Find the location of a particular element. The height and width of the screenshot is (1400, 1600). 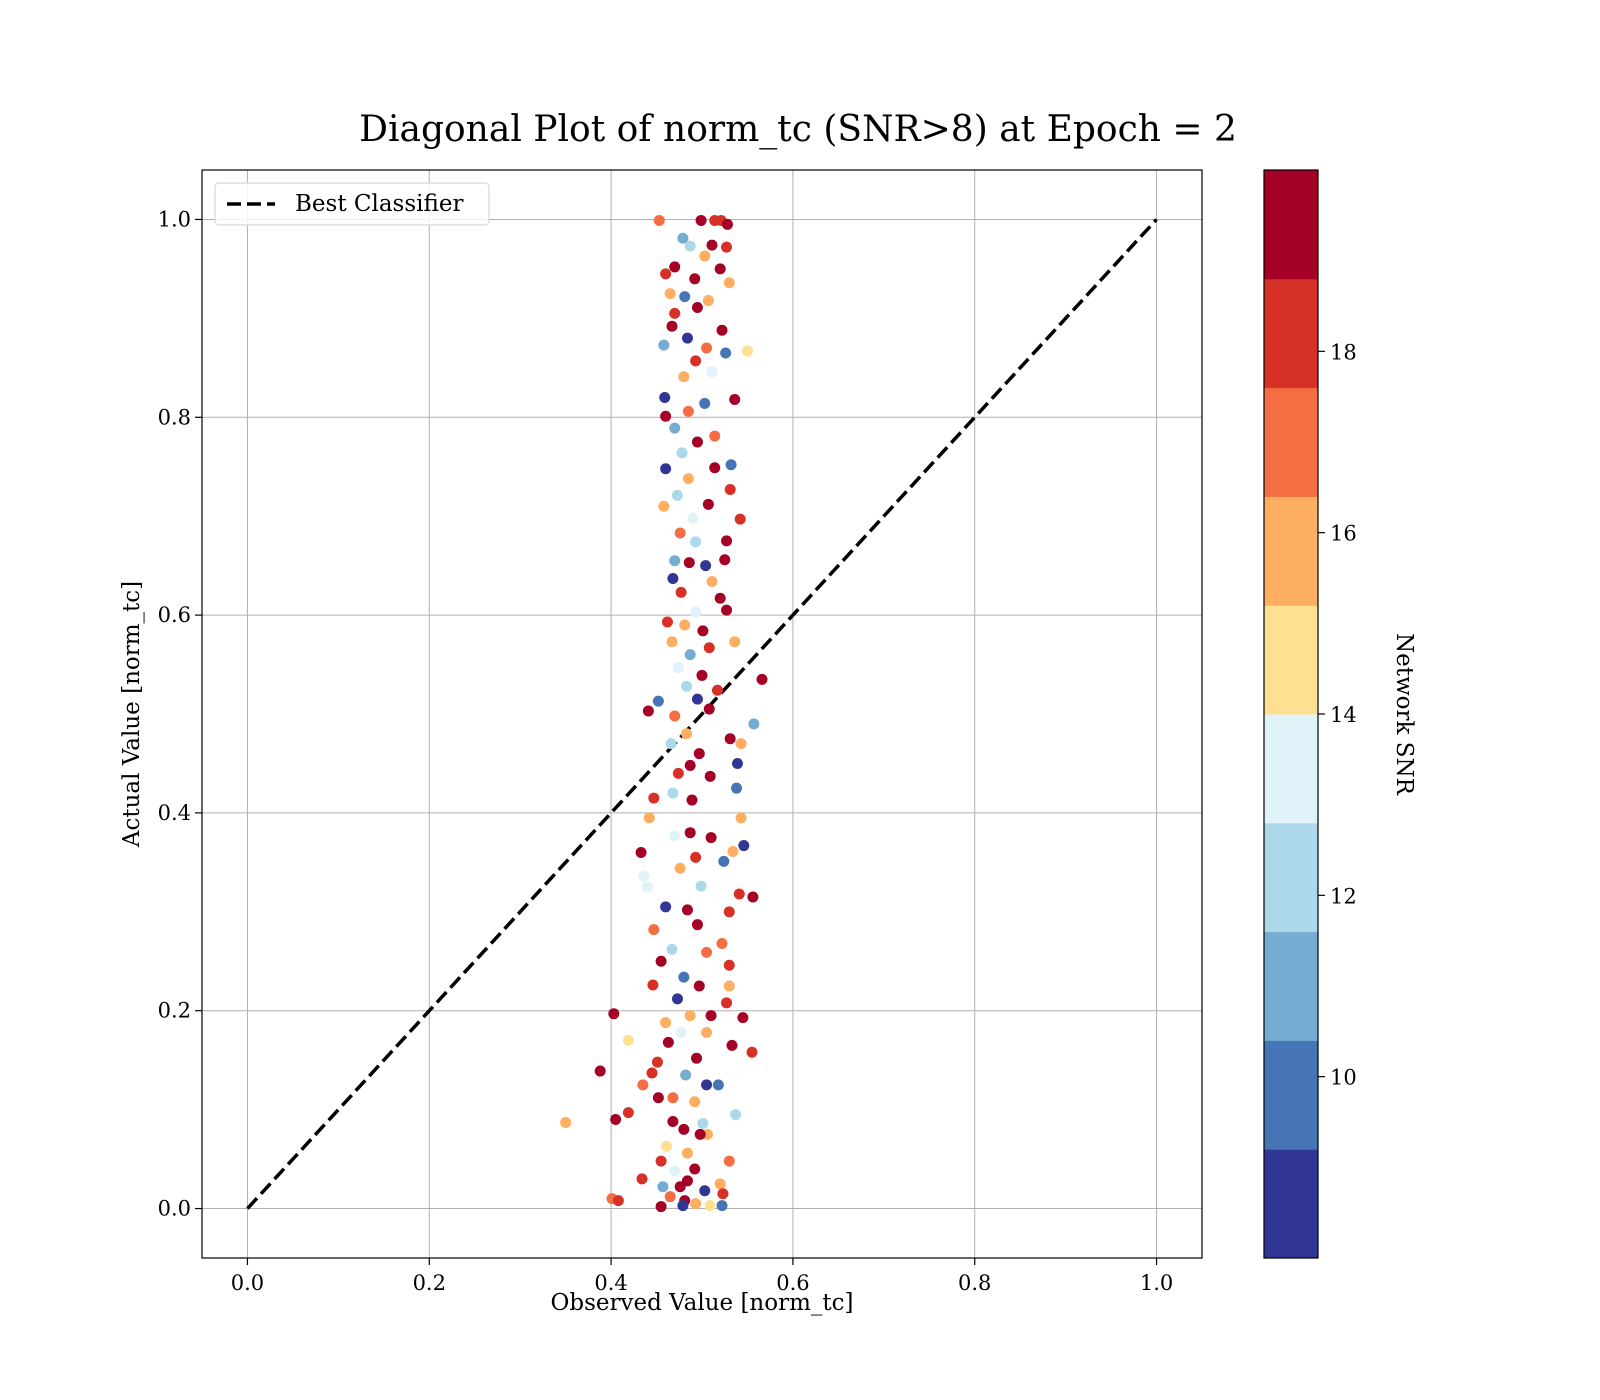

y-axis-ticks: 0.0 0.2 0.4 0.6 0.8 1.0 is located at coordinates (180, 714).